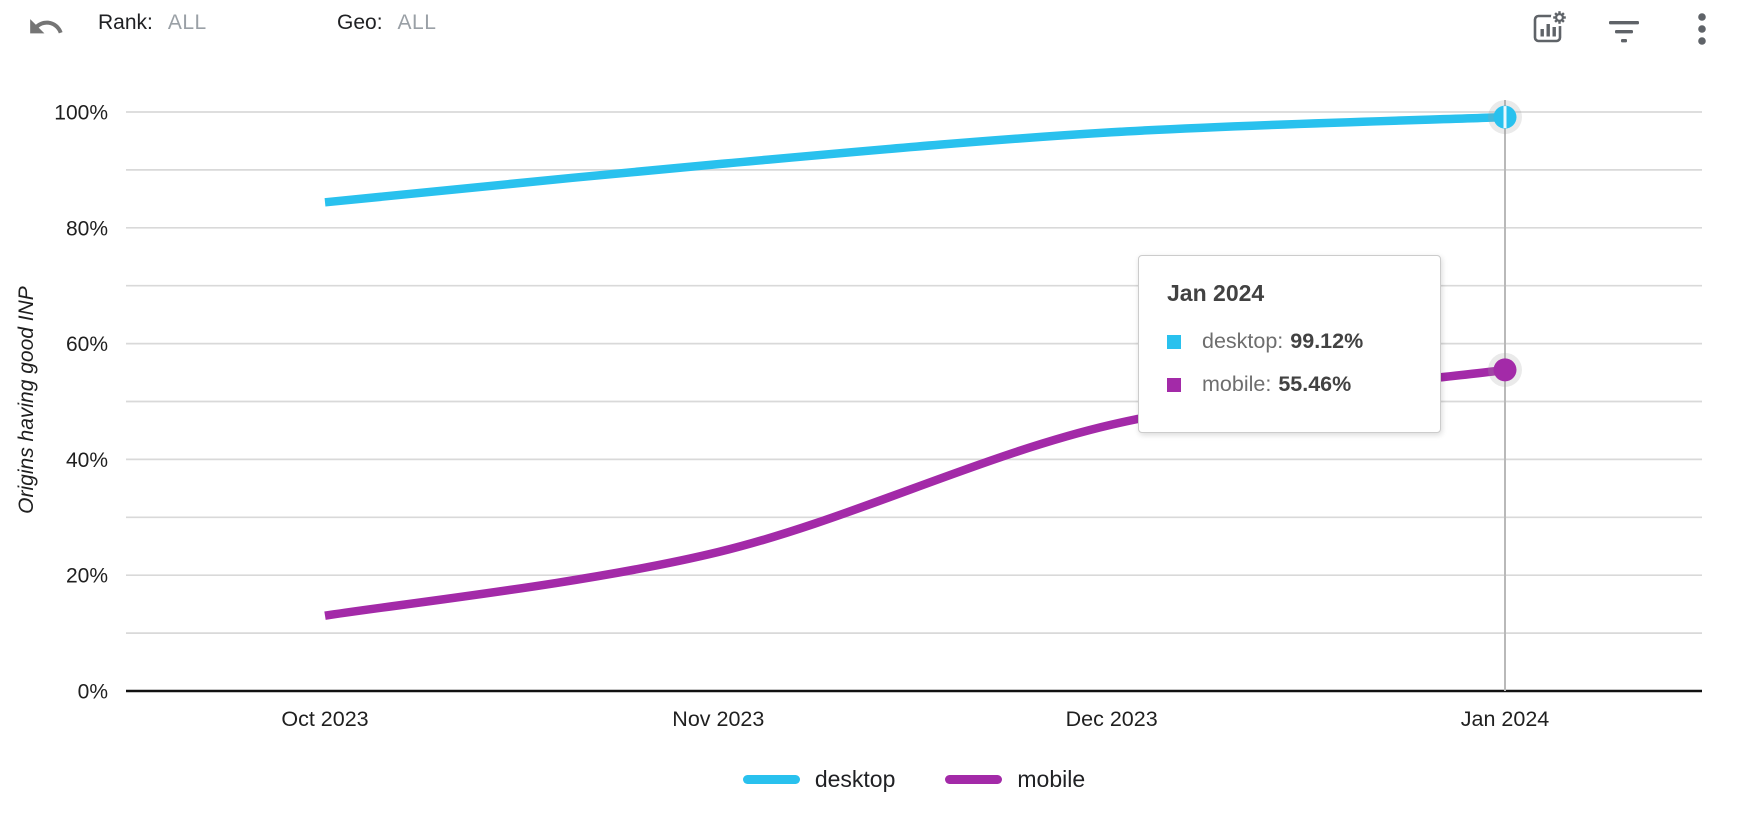 Image resolution: width=1752 pixels, height=826 pixels. What do you see at coordinates (915, 159) in the screenshot?
I see `series-line-desktop` at bounding box center [915, 159].